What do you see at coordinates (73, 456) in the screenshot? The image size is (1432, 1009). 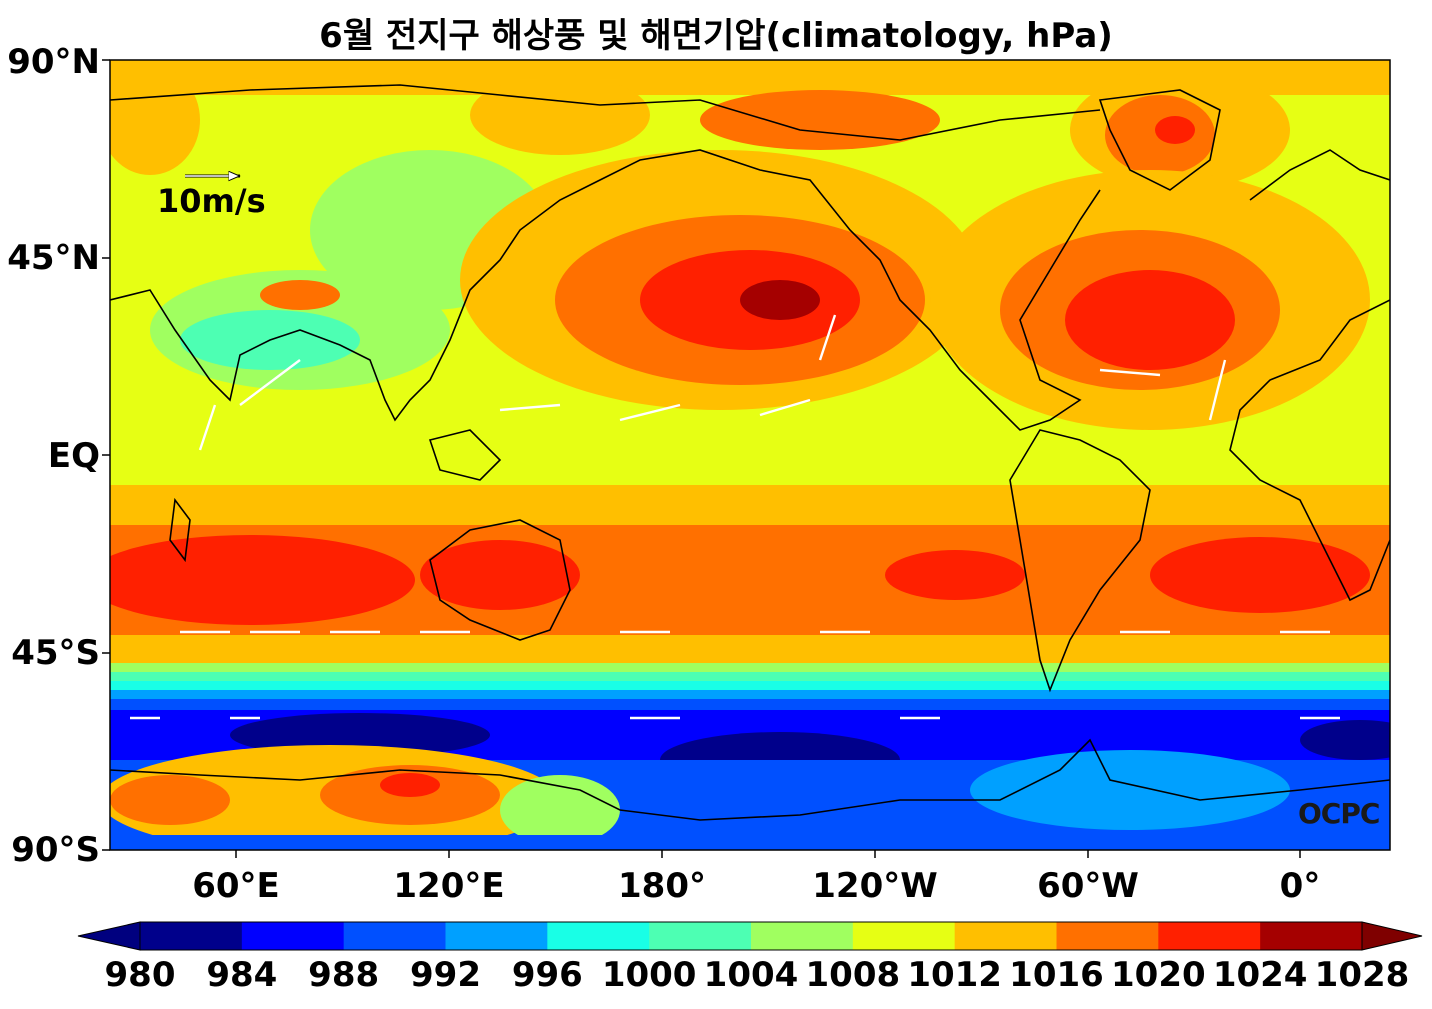 I see `lat-label-eq: EQ` at bounding box center [73, 456].